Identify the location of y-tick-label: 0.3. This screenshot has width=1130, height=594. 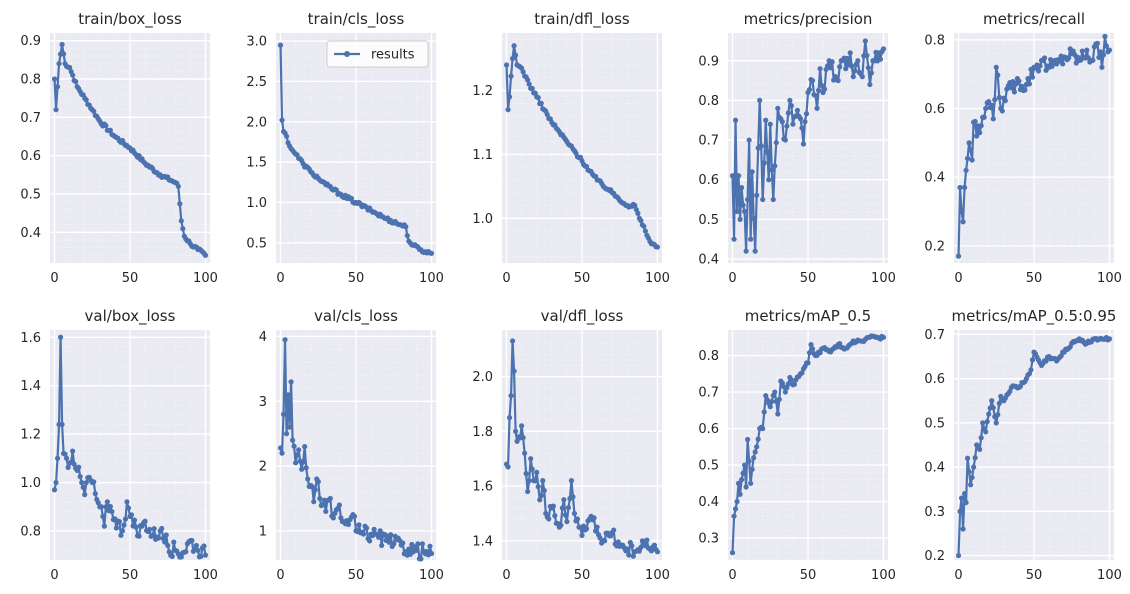
(934, 512).